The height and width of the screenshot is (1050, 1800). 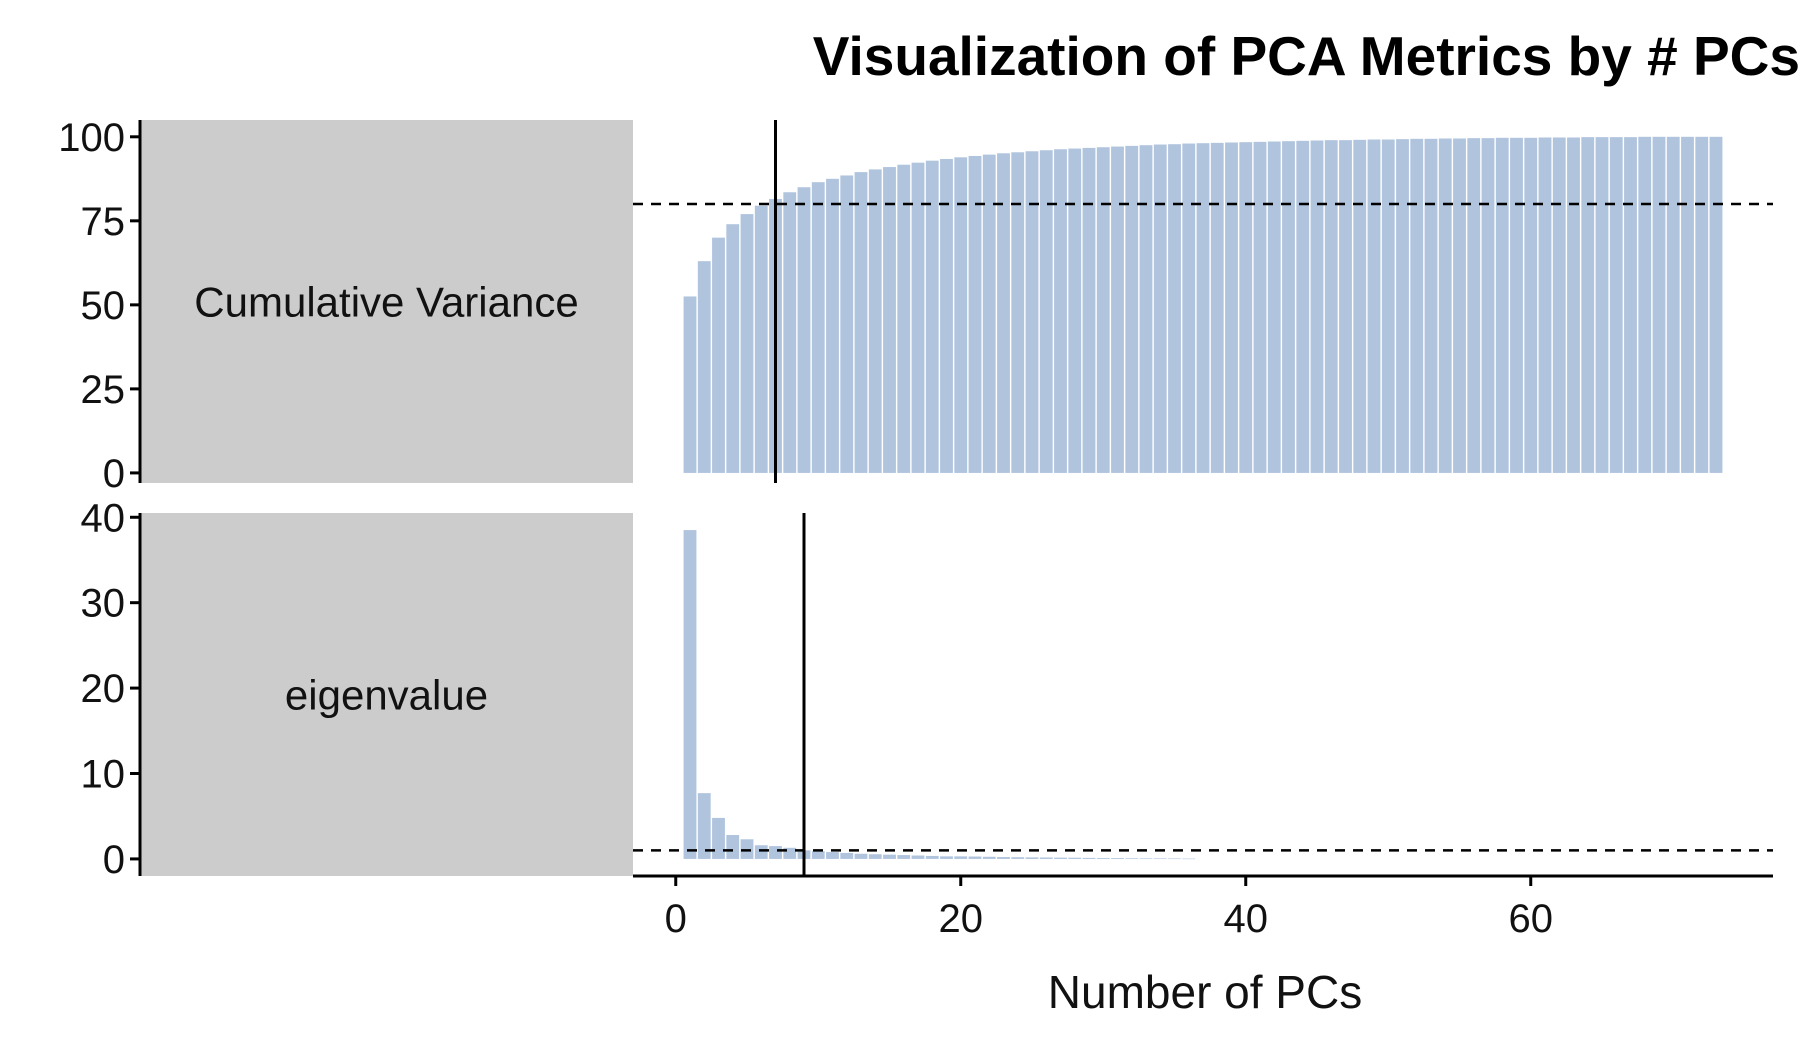 I want to click on y-tick-label: 30, so click(x=103, y=604).